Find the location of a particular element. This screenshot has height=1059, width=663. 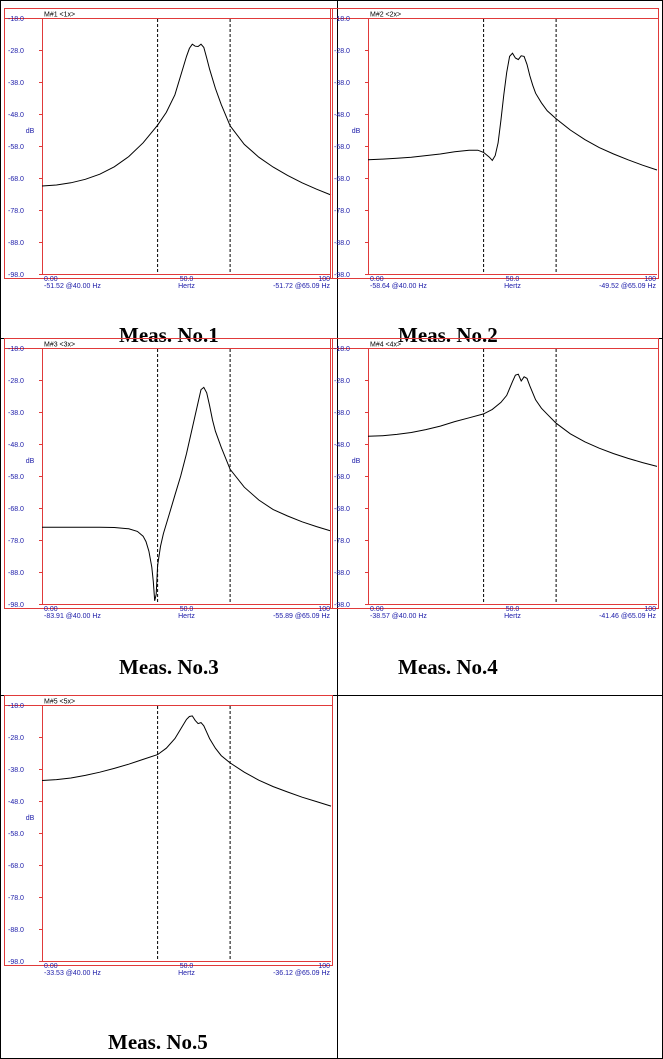

marker-readout-left: -83.91 @40.00 Hz is located at coordinates (72, 616).